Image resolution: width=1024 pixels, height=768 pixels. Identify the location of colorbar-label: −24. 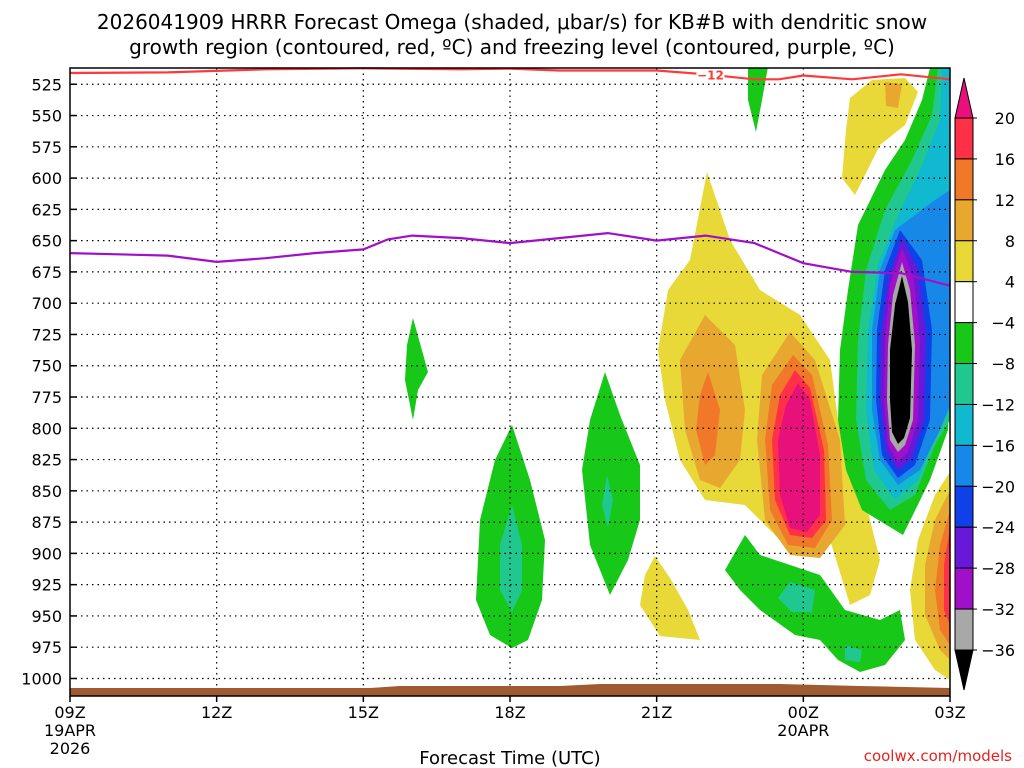
(998, 527).